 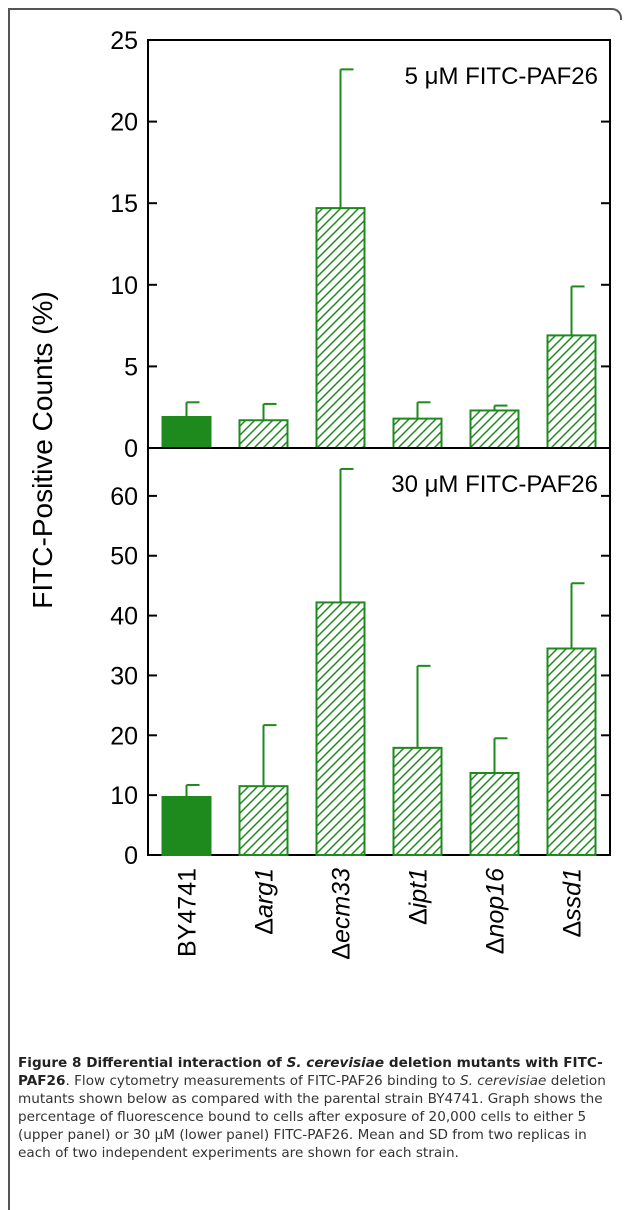 I want to click on x-tick-label-5: Δnop16, so click(x=496, y=911).